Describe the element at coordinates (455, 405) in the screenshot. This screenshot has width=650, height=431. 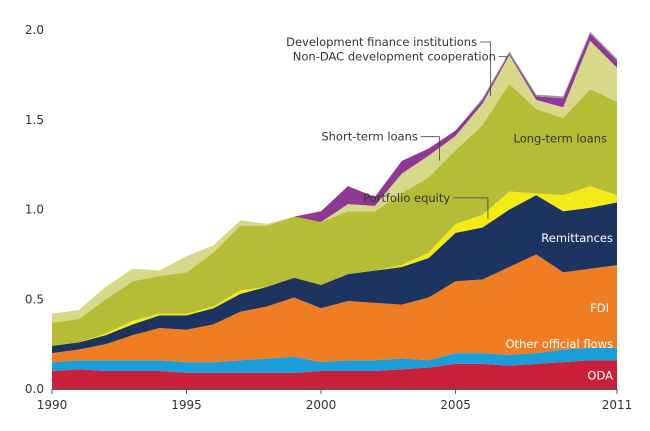
I see `x-tick-label: 2005` at that location.